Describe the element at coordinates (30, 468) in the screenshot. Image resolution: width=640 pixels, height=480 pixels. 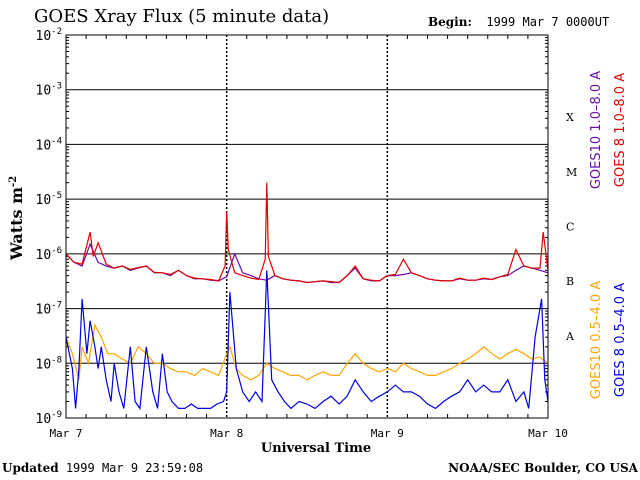
I see `updated-label: Updated` at that location.